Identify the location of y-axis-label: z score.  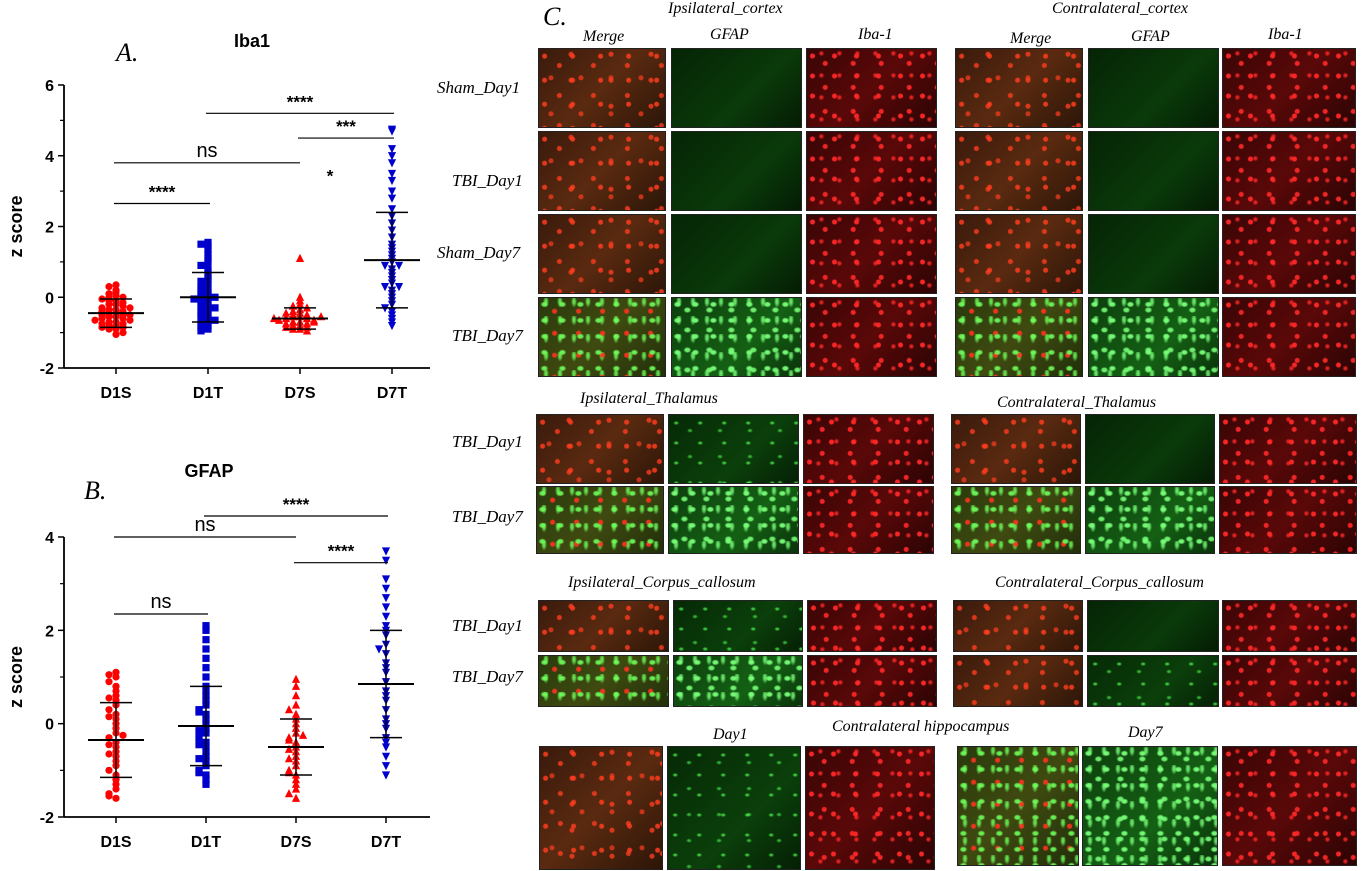
(16, 226).